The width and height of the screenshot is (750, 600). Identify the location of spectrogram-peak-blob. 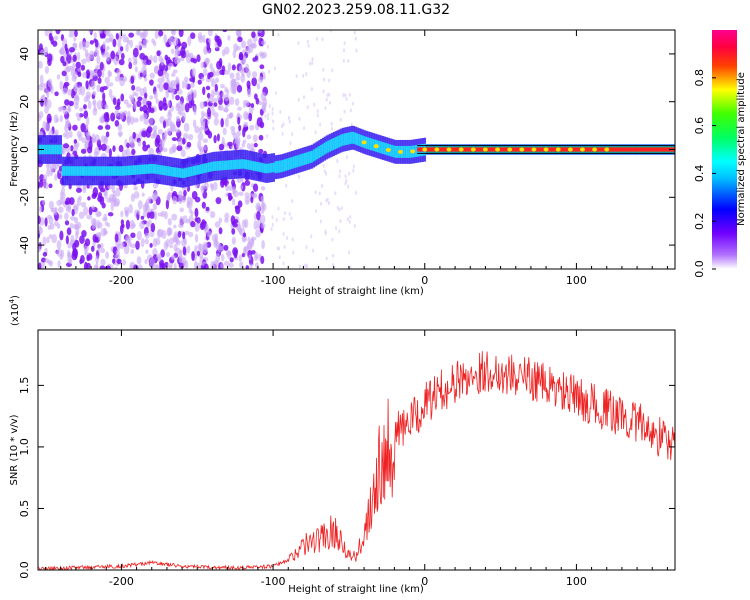
(534, 149).